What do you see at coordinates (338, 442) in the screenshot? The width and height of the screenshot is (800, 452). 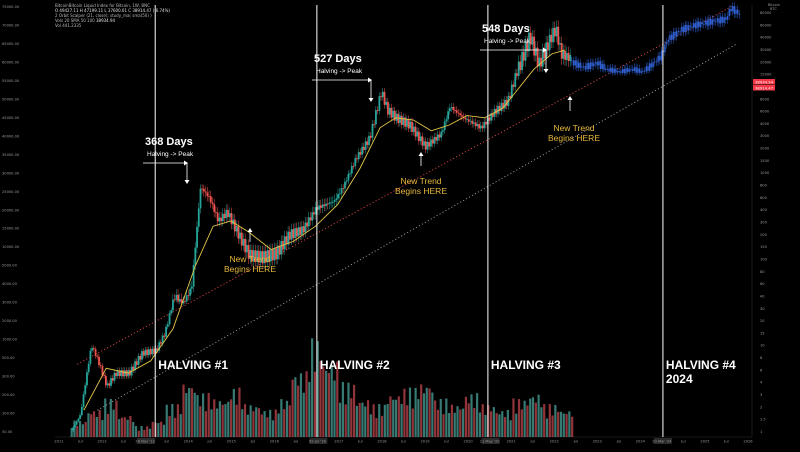 I see `x-axis-tick: 2017` at bounding box center [338, 442].